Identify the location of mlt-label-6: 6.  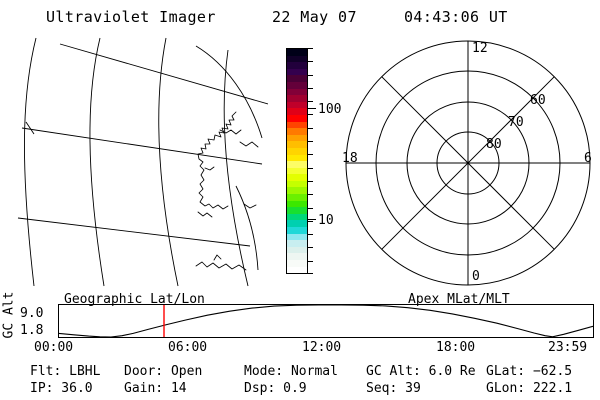
(588, 158).